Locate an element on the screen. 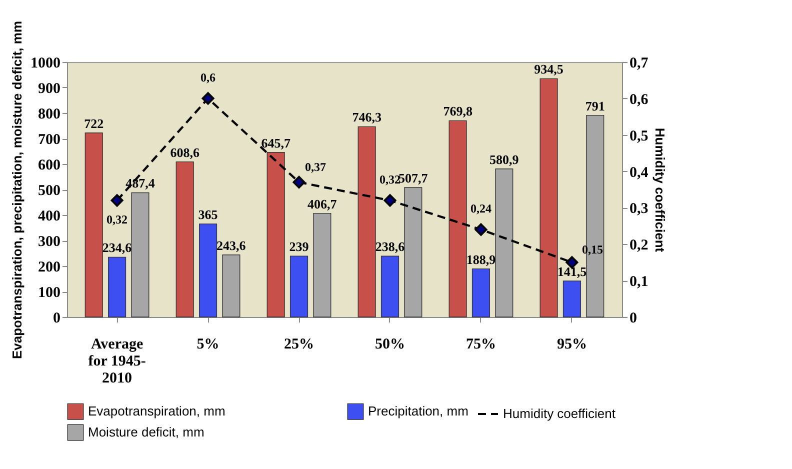  data-label: 580,9 is located at coordinates (505, 159).